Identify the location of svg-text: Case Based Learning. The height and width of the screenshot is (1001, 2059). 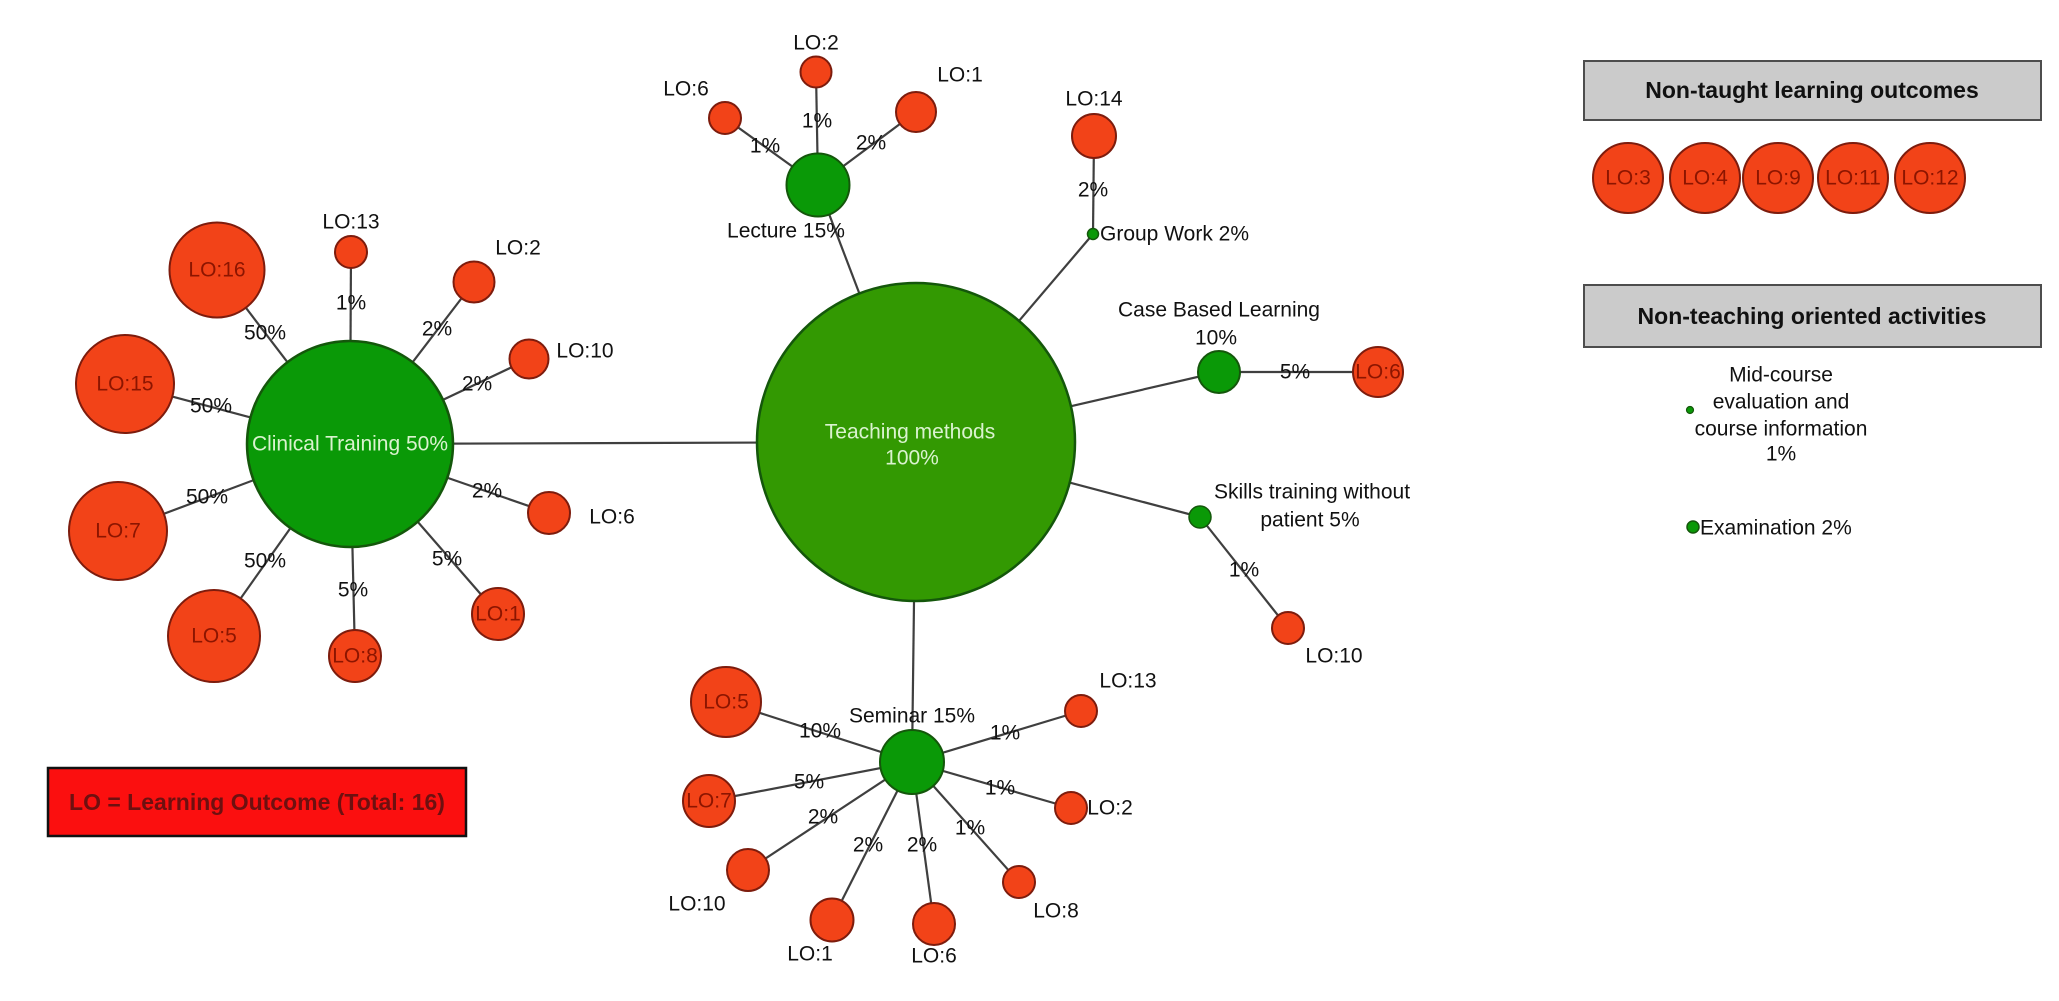
(1219, 310).